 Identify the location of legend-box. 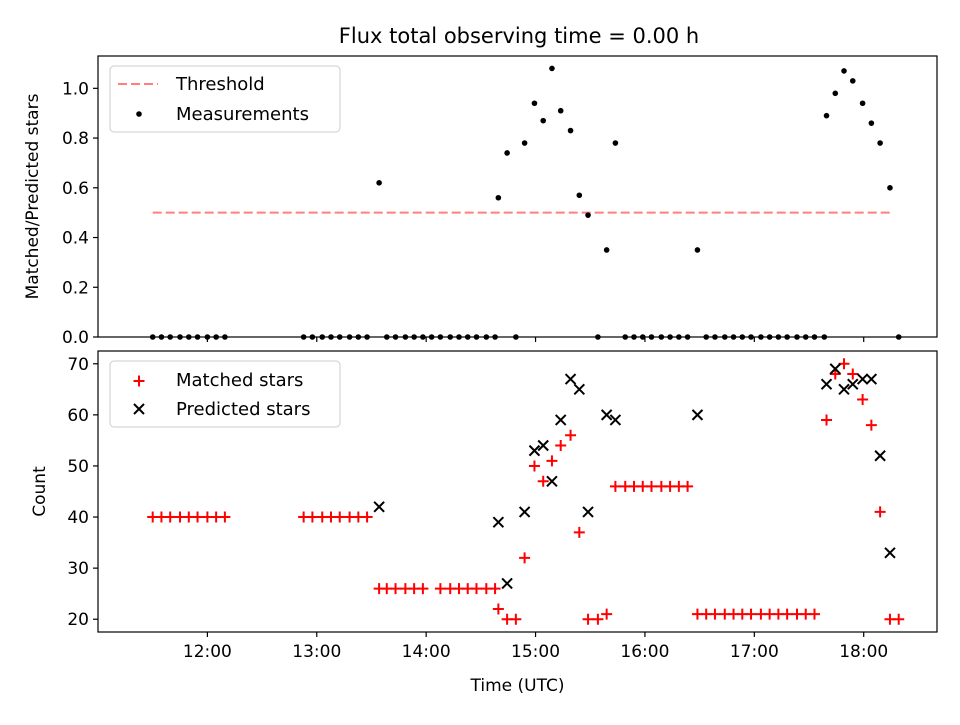
(225, 394).